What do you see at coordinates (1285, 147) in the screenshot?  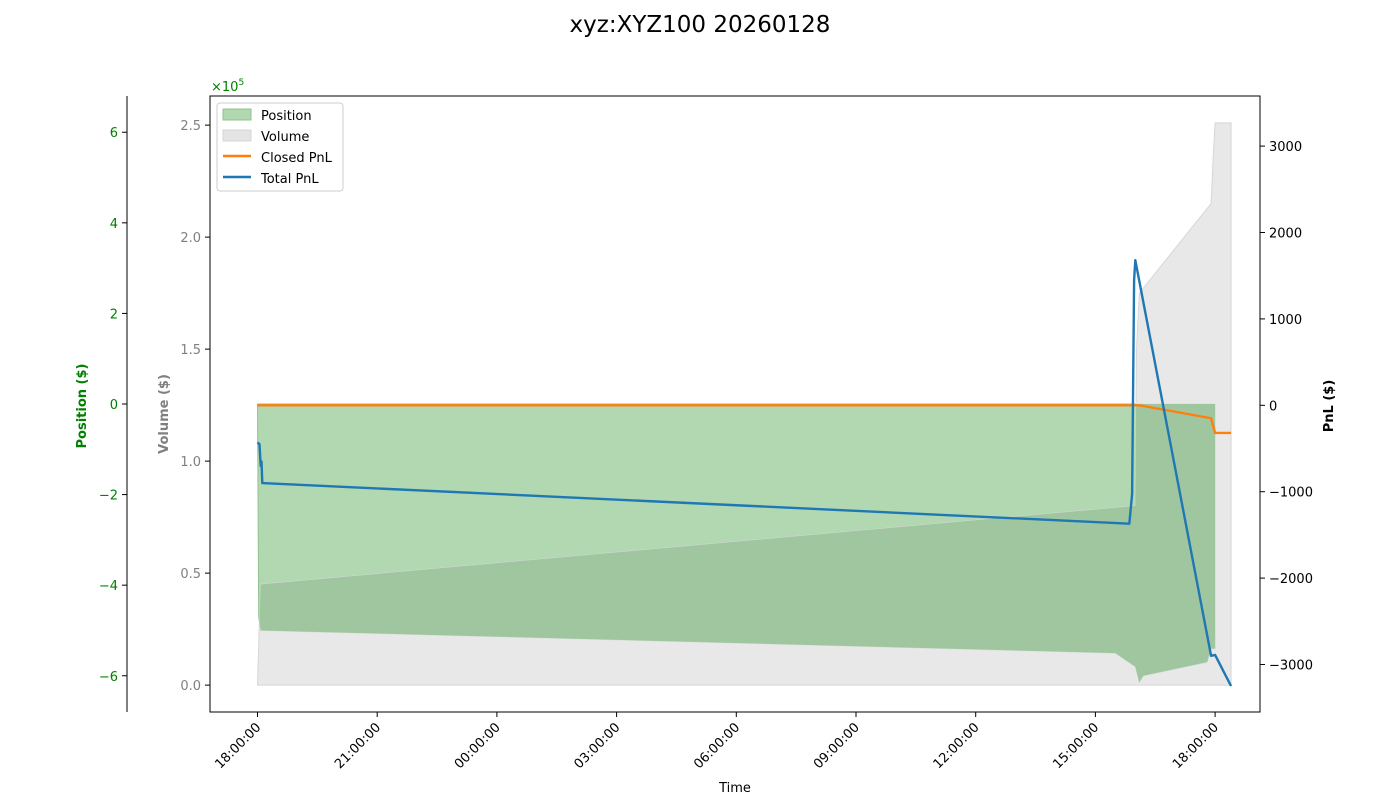 I see `pnl-tick-label: 3000` at bounding box center [1285, 147].